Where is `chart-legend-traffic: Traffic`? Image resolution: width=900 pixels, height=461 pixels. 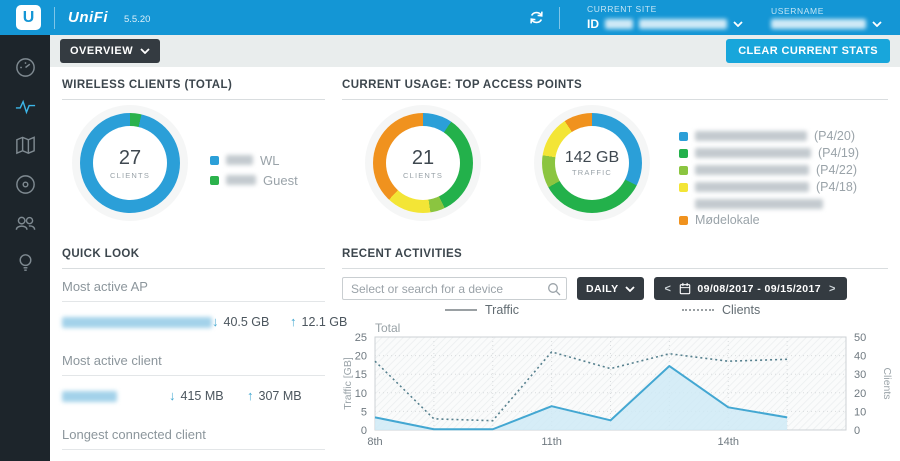 chart-legend-traffic: Traffic is located at coordinates (482, 310).